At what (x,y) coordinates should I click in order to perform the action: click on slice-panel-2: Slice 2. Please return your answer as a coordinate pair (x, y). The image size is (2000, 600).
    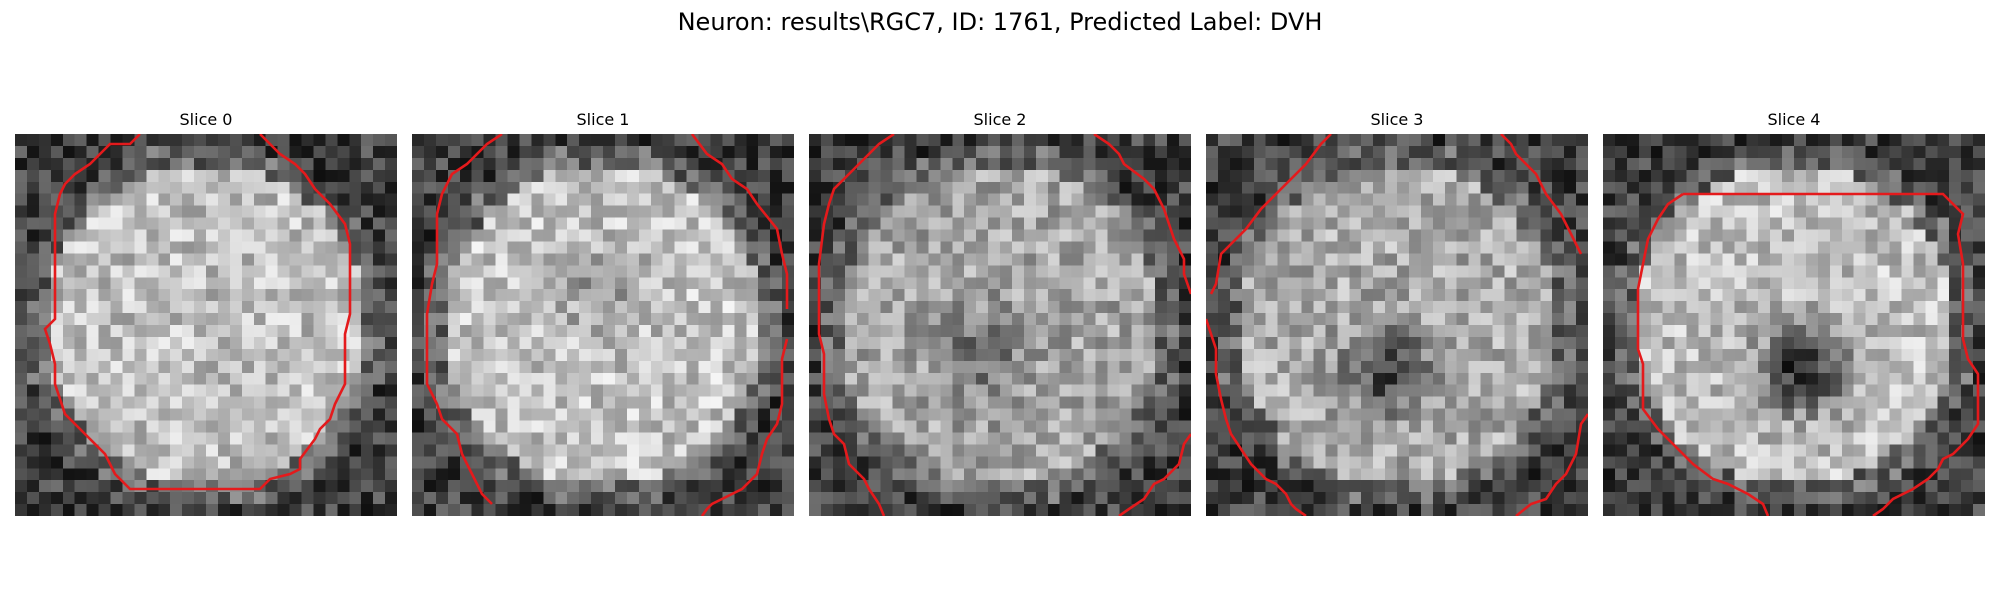
    Looking at the image, I should click on (1000, 313).